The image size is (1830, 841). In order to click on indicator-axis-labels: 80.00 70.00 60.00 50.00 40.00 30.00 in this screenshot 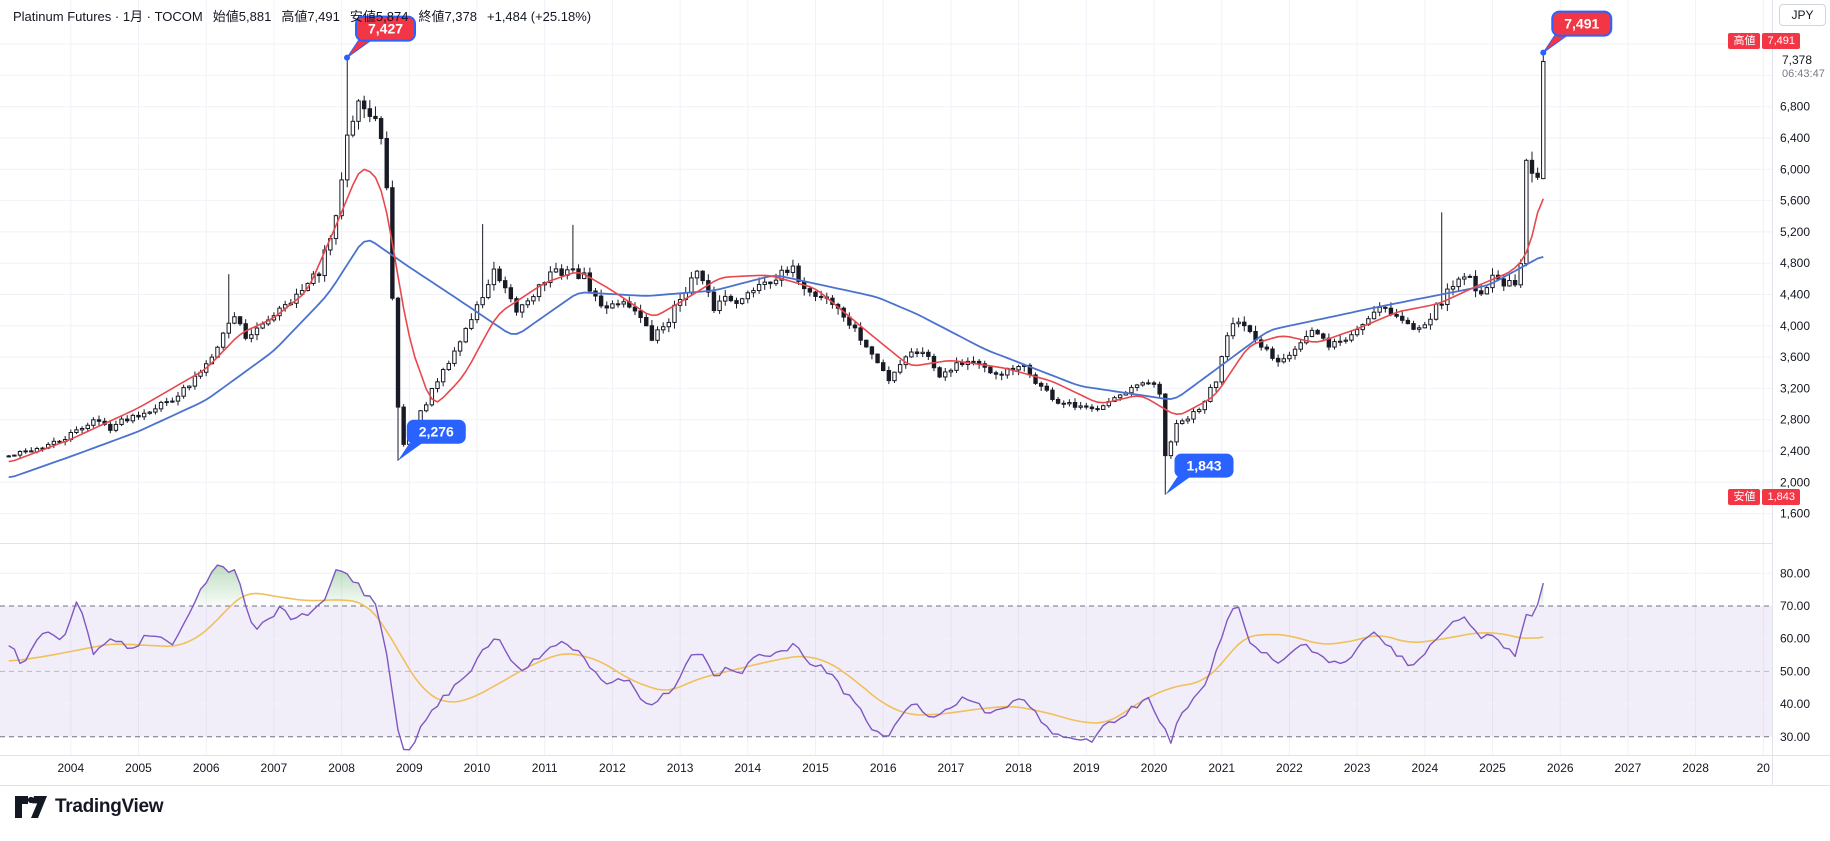, I will do `click(1795, 655)`.